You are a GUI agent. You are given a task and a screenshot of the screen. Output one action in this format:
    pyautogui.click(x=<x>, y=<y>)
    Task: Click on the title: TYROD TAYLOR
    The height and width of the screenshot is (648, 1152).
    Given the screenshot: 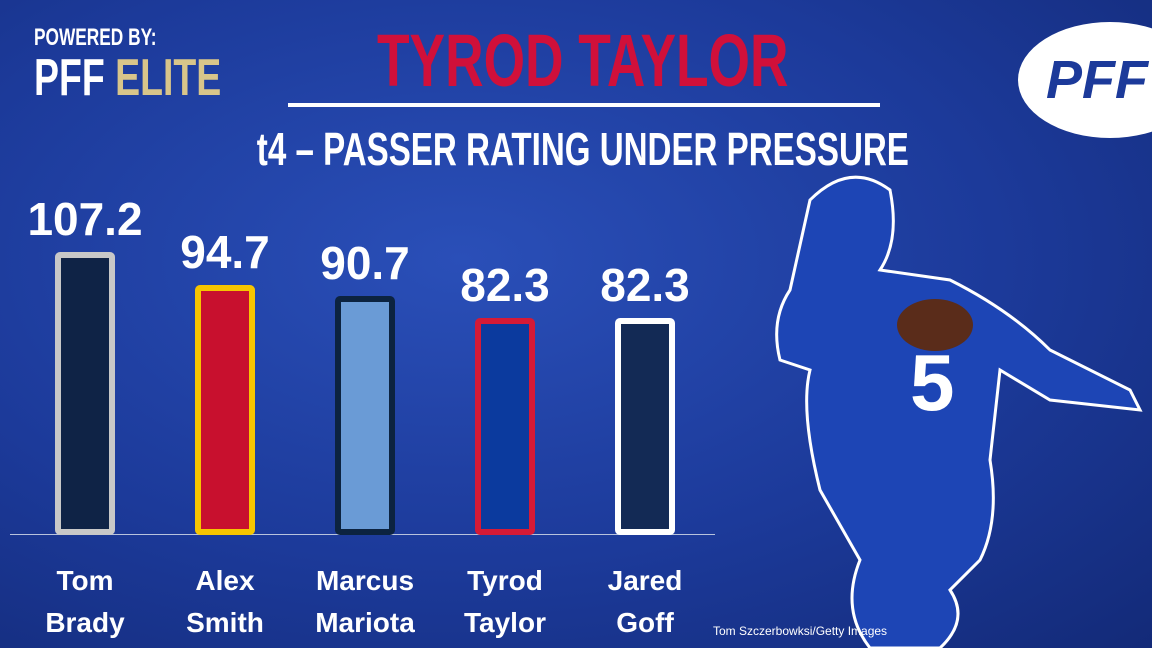 What is the action you would take?
    pyautogui.click(x=576, y=60)
    